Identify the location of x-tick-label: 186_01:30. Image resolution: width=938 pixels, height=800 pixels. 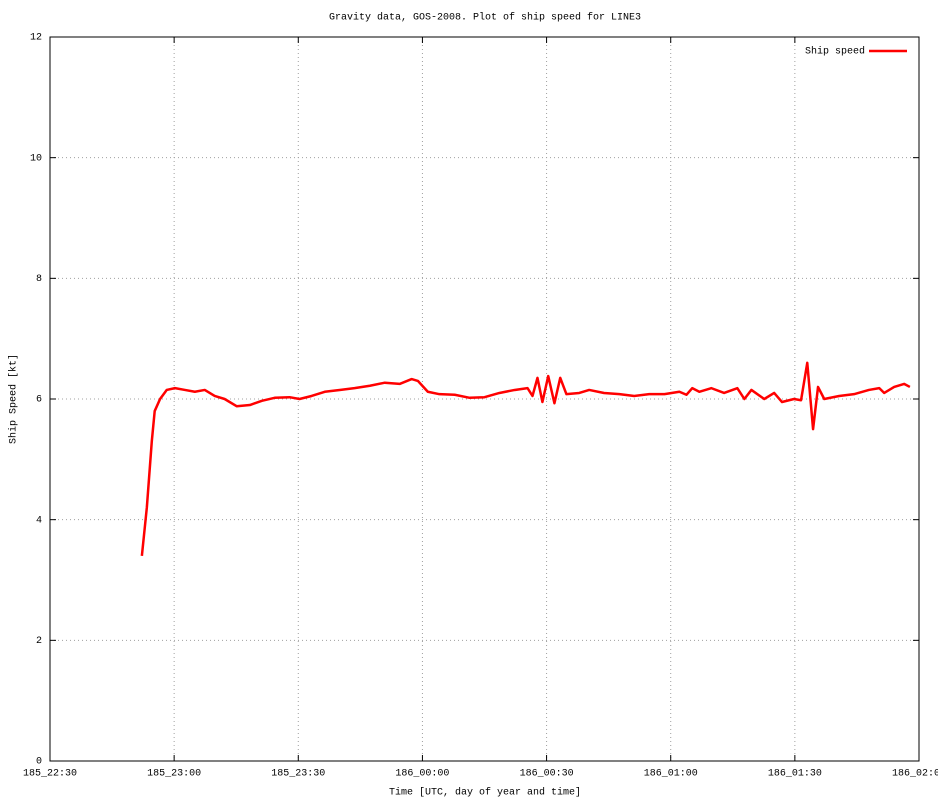
(795, 774).